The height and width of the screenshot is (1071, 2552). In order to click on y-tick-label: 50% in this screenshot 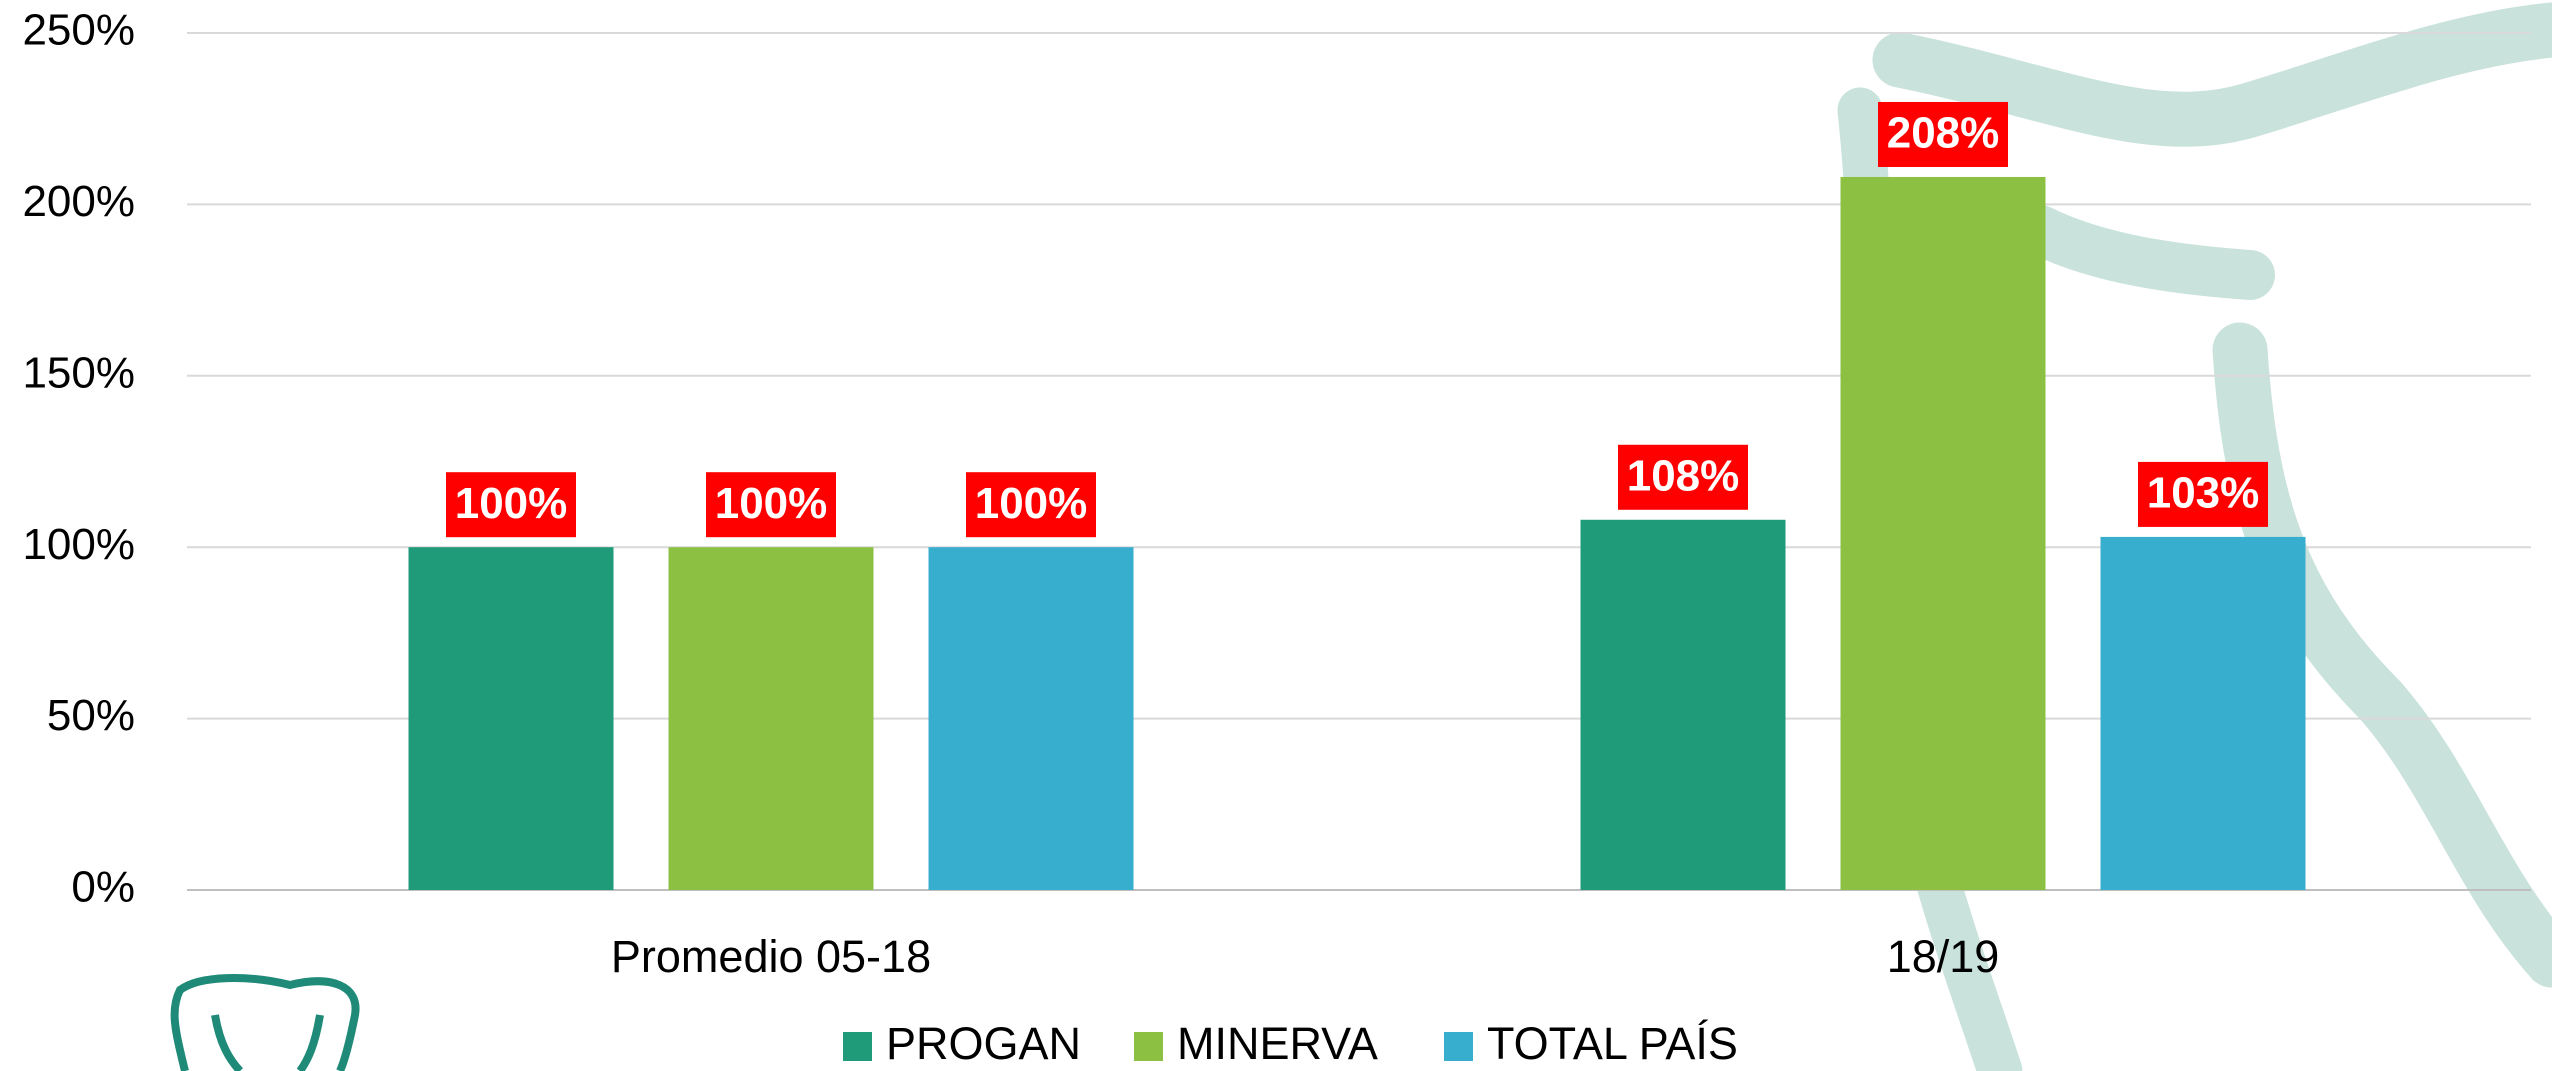, I will do `click(91, 715)`.